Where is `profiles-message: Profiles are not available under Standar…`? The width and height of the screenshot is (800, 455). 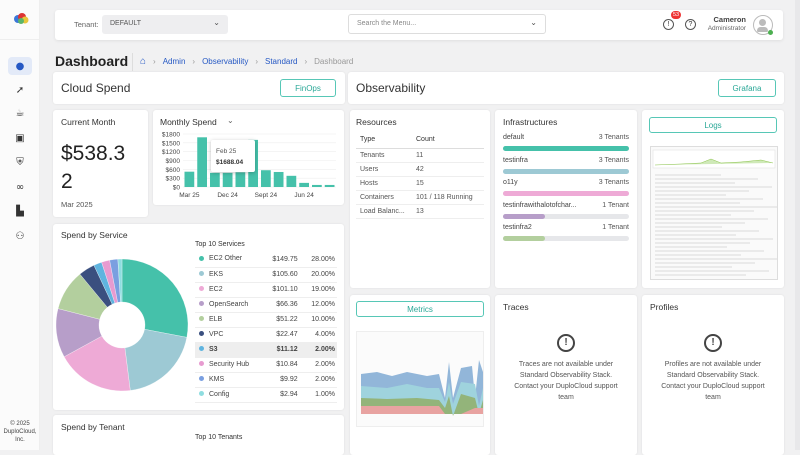 profiles-message: Profiles are not available under Standar… is located at coordinates (713, 381).